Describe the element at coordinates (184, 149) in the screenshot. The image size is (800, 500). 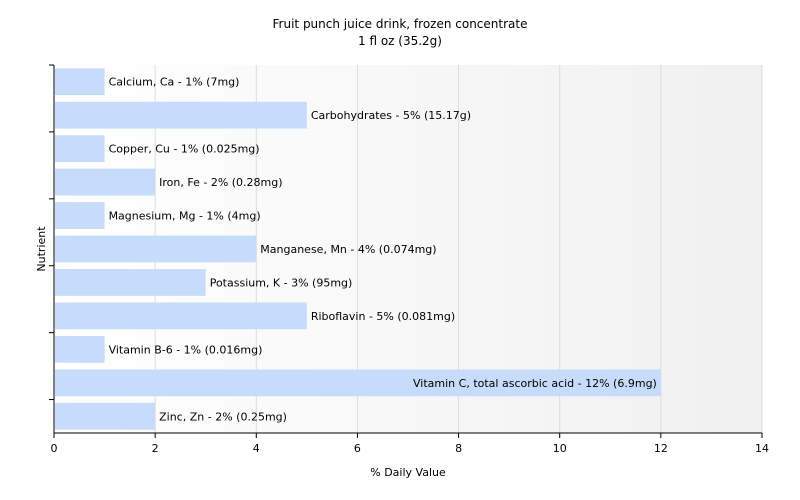
I see `bar-label: Copper, Cu - 1% (0.025mg)` at that location.